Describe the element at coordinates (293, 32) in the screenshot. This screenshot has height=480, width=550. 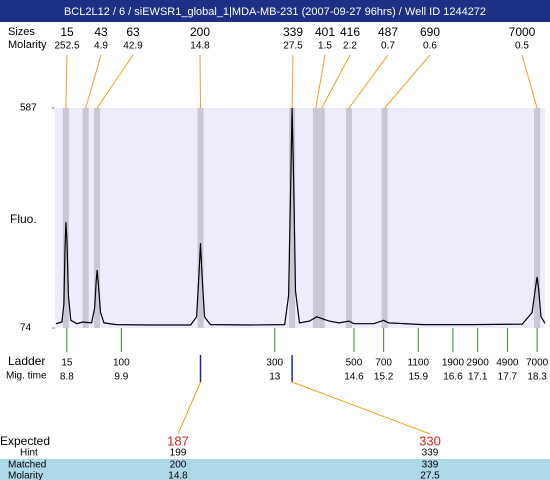
I see `peak-size: 339` at that location.